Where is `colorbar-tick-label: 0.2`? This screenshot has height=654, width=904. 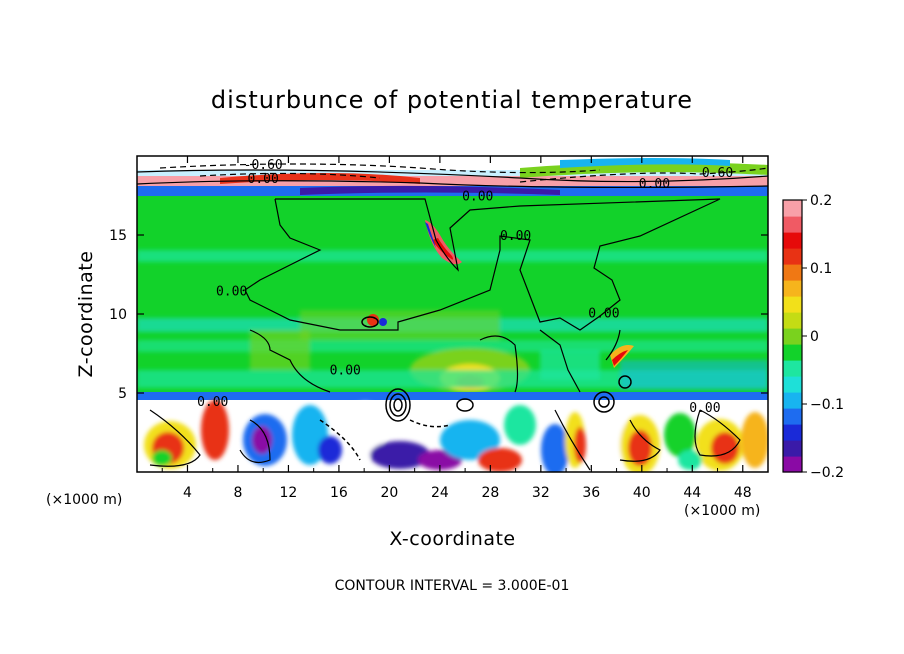 colorbar-tick-label: 0.2 is located at coordinates (821, 201).